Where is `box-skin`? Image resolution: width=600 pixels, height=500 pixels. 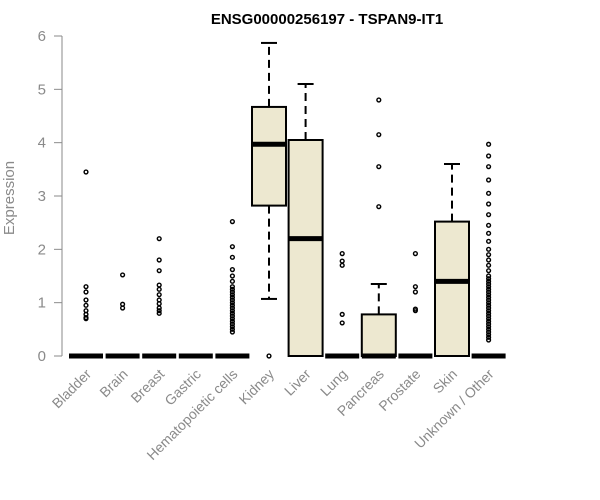
box-skin is located at coordinates (452, 260).